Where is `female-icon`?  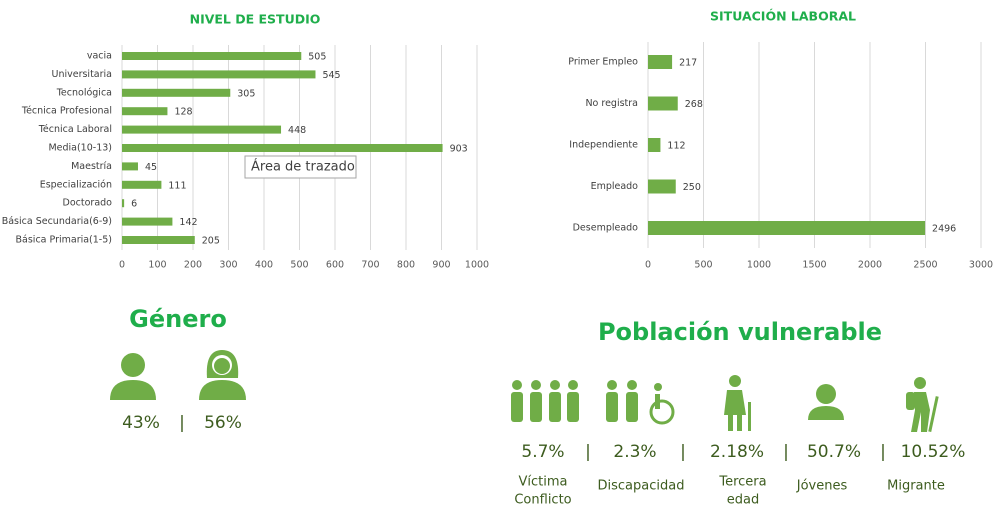 female-icon is located at coordinates (222, 375).